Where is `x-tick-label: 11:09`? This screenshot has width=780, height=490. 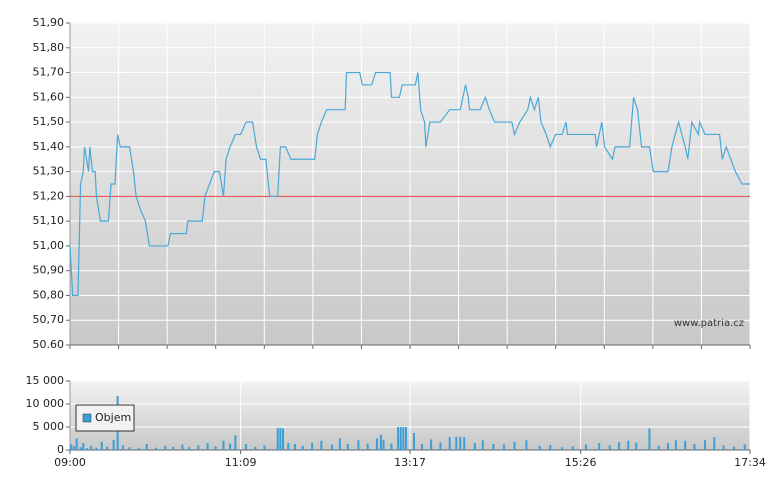
x-tick-label: 11:09 is located at coordinates (241, 462).